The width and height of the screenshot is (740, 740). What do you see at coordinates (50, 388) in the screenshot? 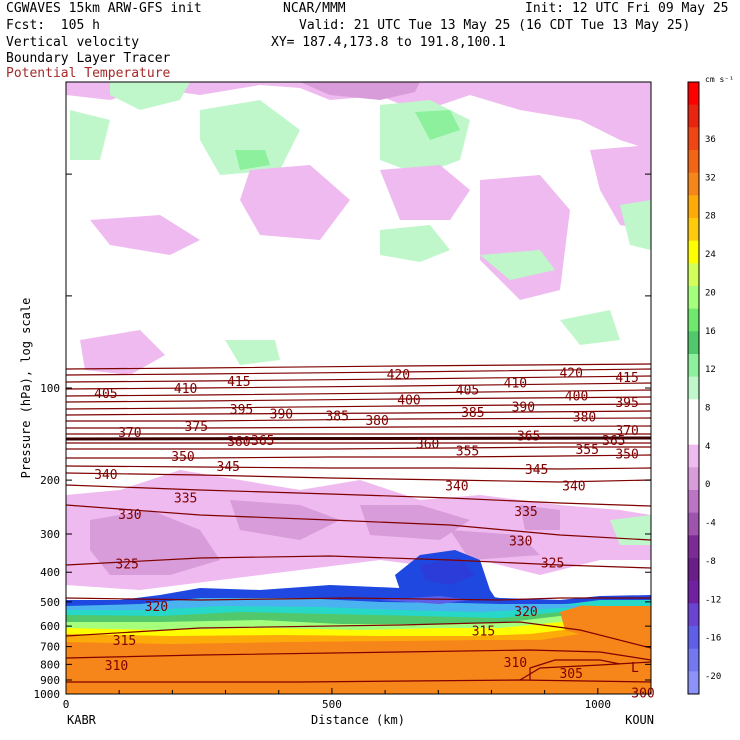
I see `y-tick-label: 100` at bounding box center [50, 388].